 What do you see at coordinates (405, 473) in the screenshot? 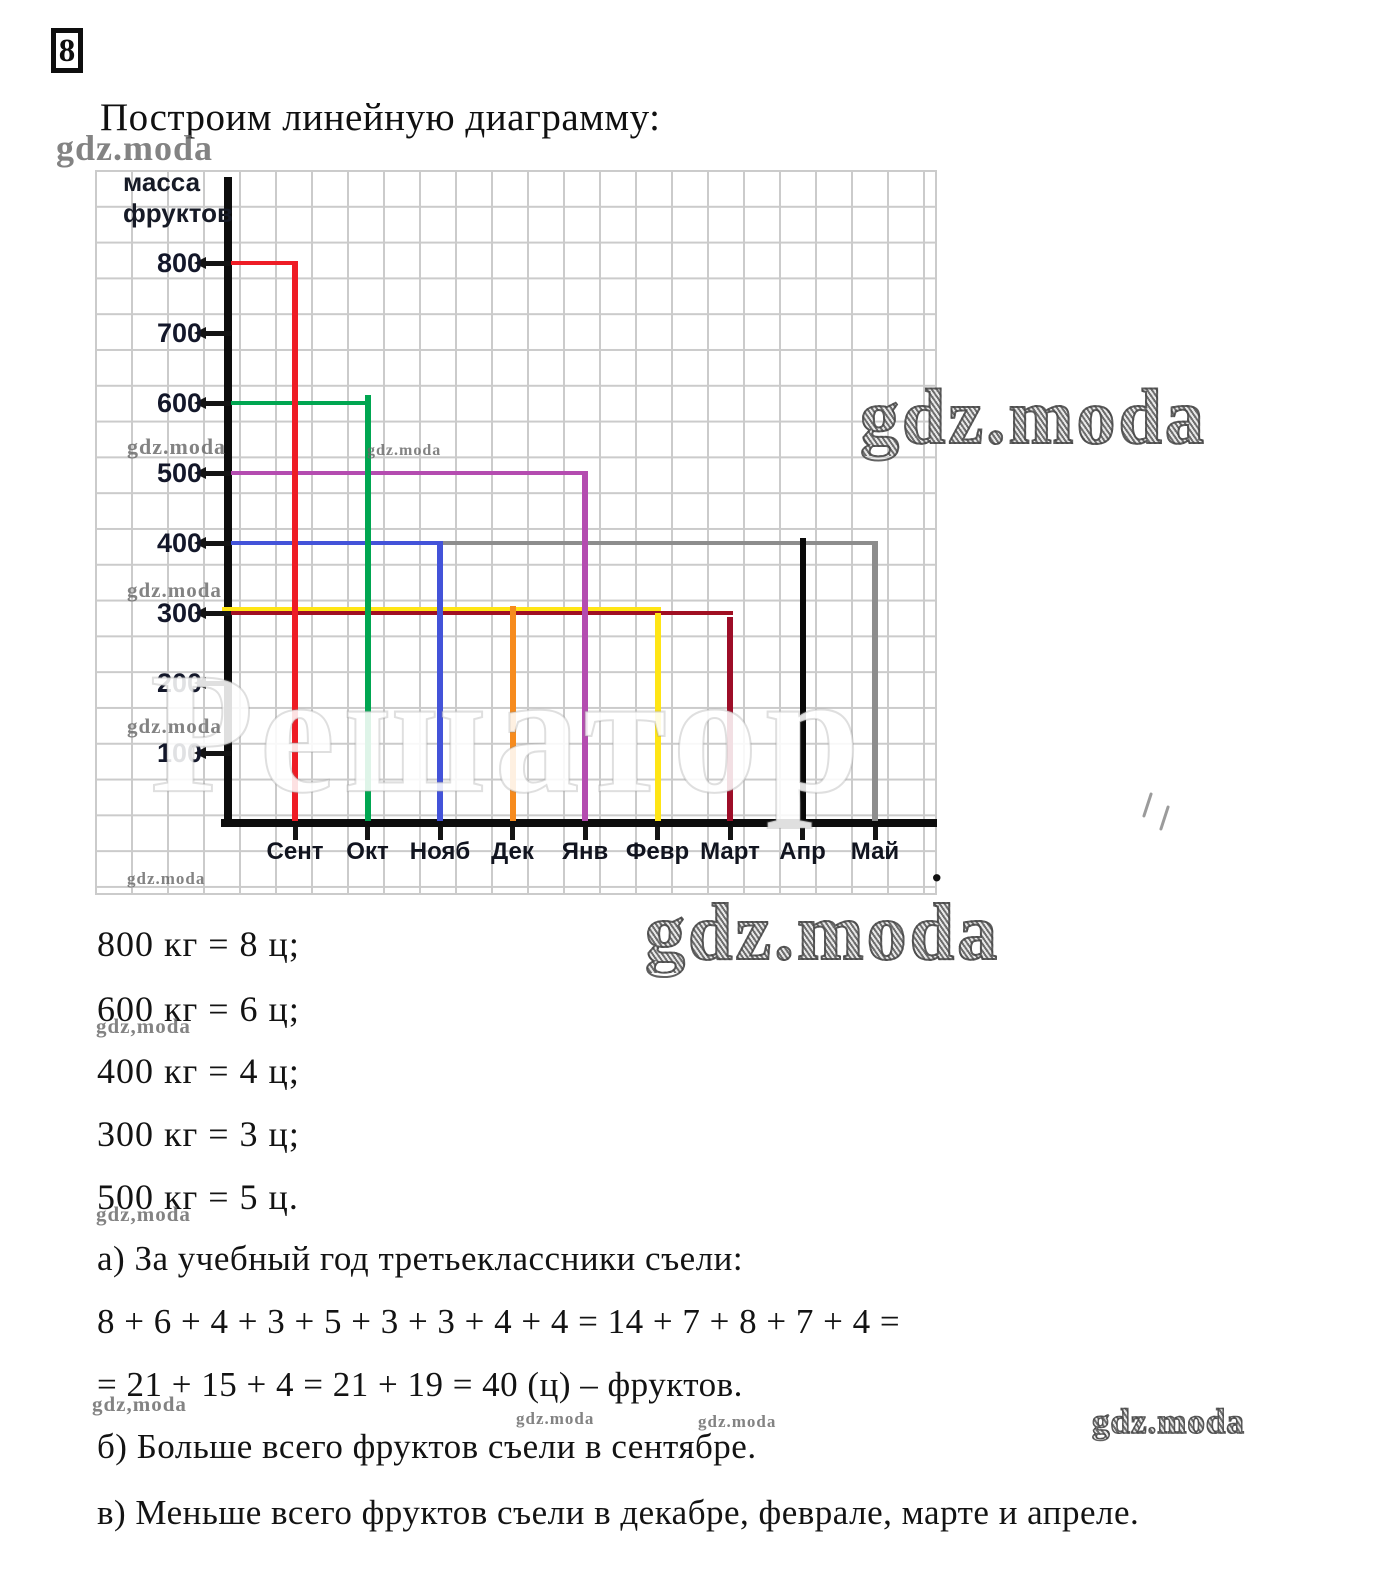
I see `guide-line-500-Янв` at bounding box center [405, 473].